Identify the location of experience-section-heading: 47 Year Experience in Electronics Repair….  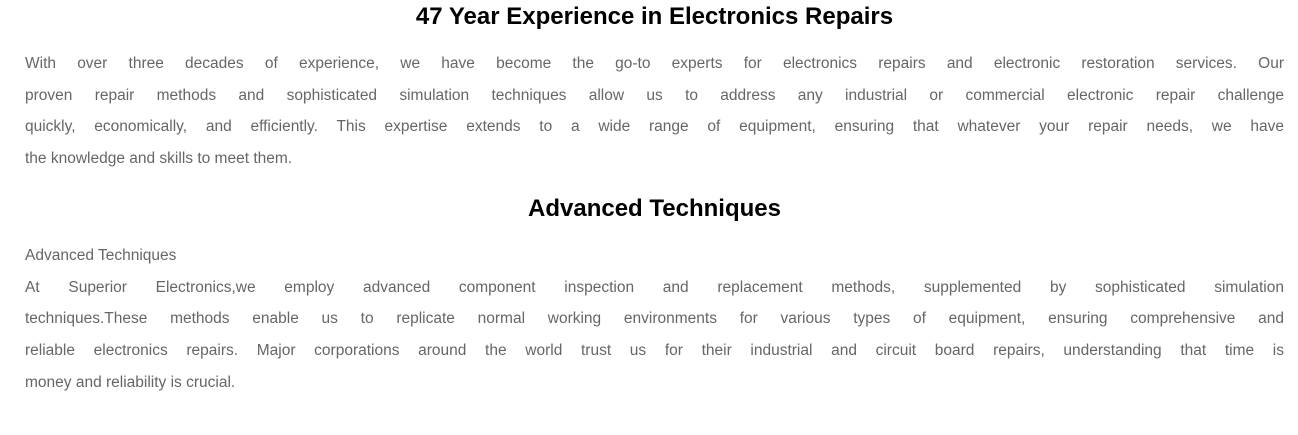
(654, 16).